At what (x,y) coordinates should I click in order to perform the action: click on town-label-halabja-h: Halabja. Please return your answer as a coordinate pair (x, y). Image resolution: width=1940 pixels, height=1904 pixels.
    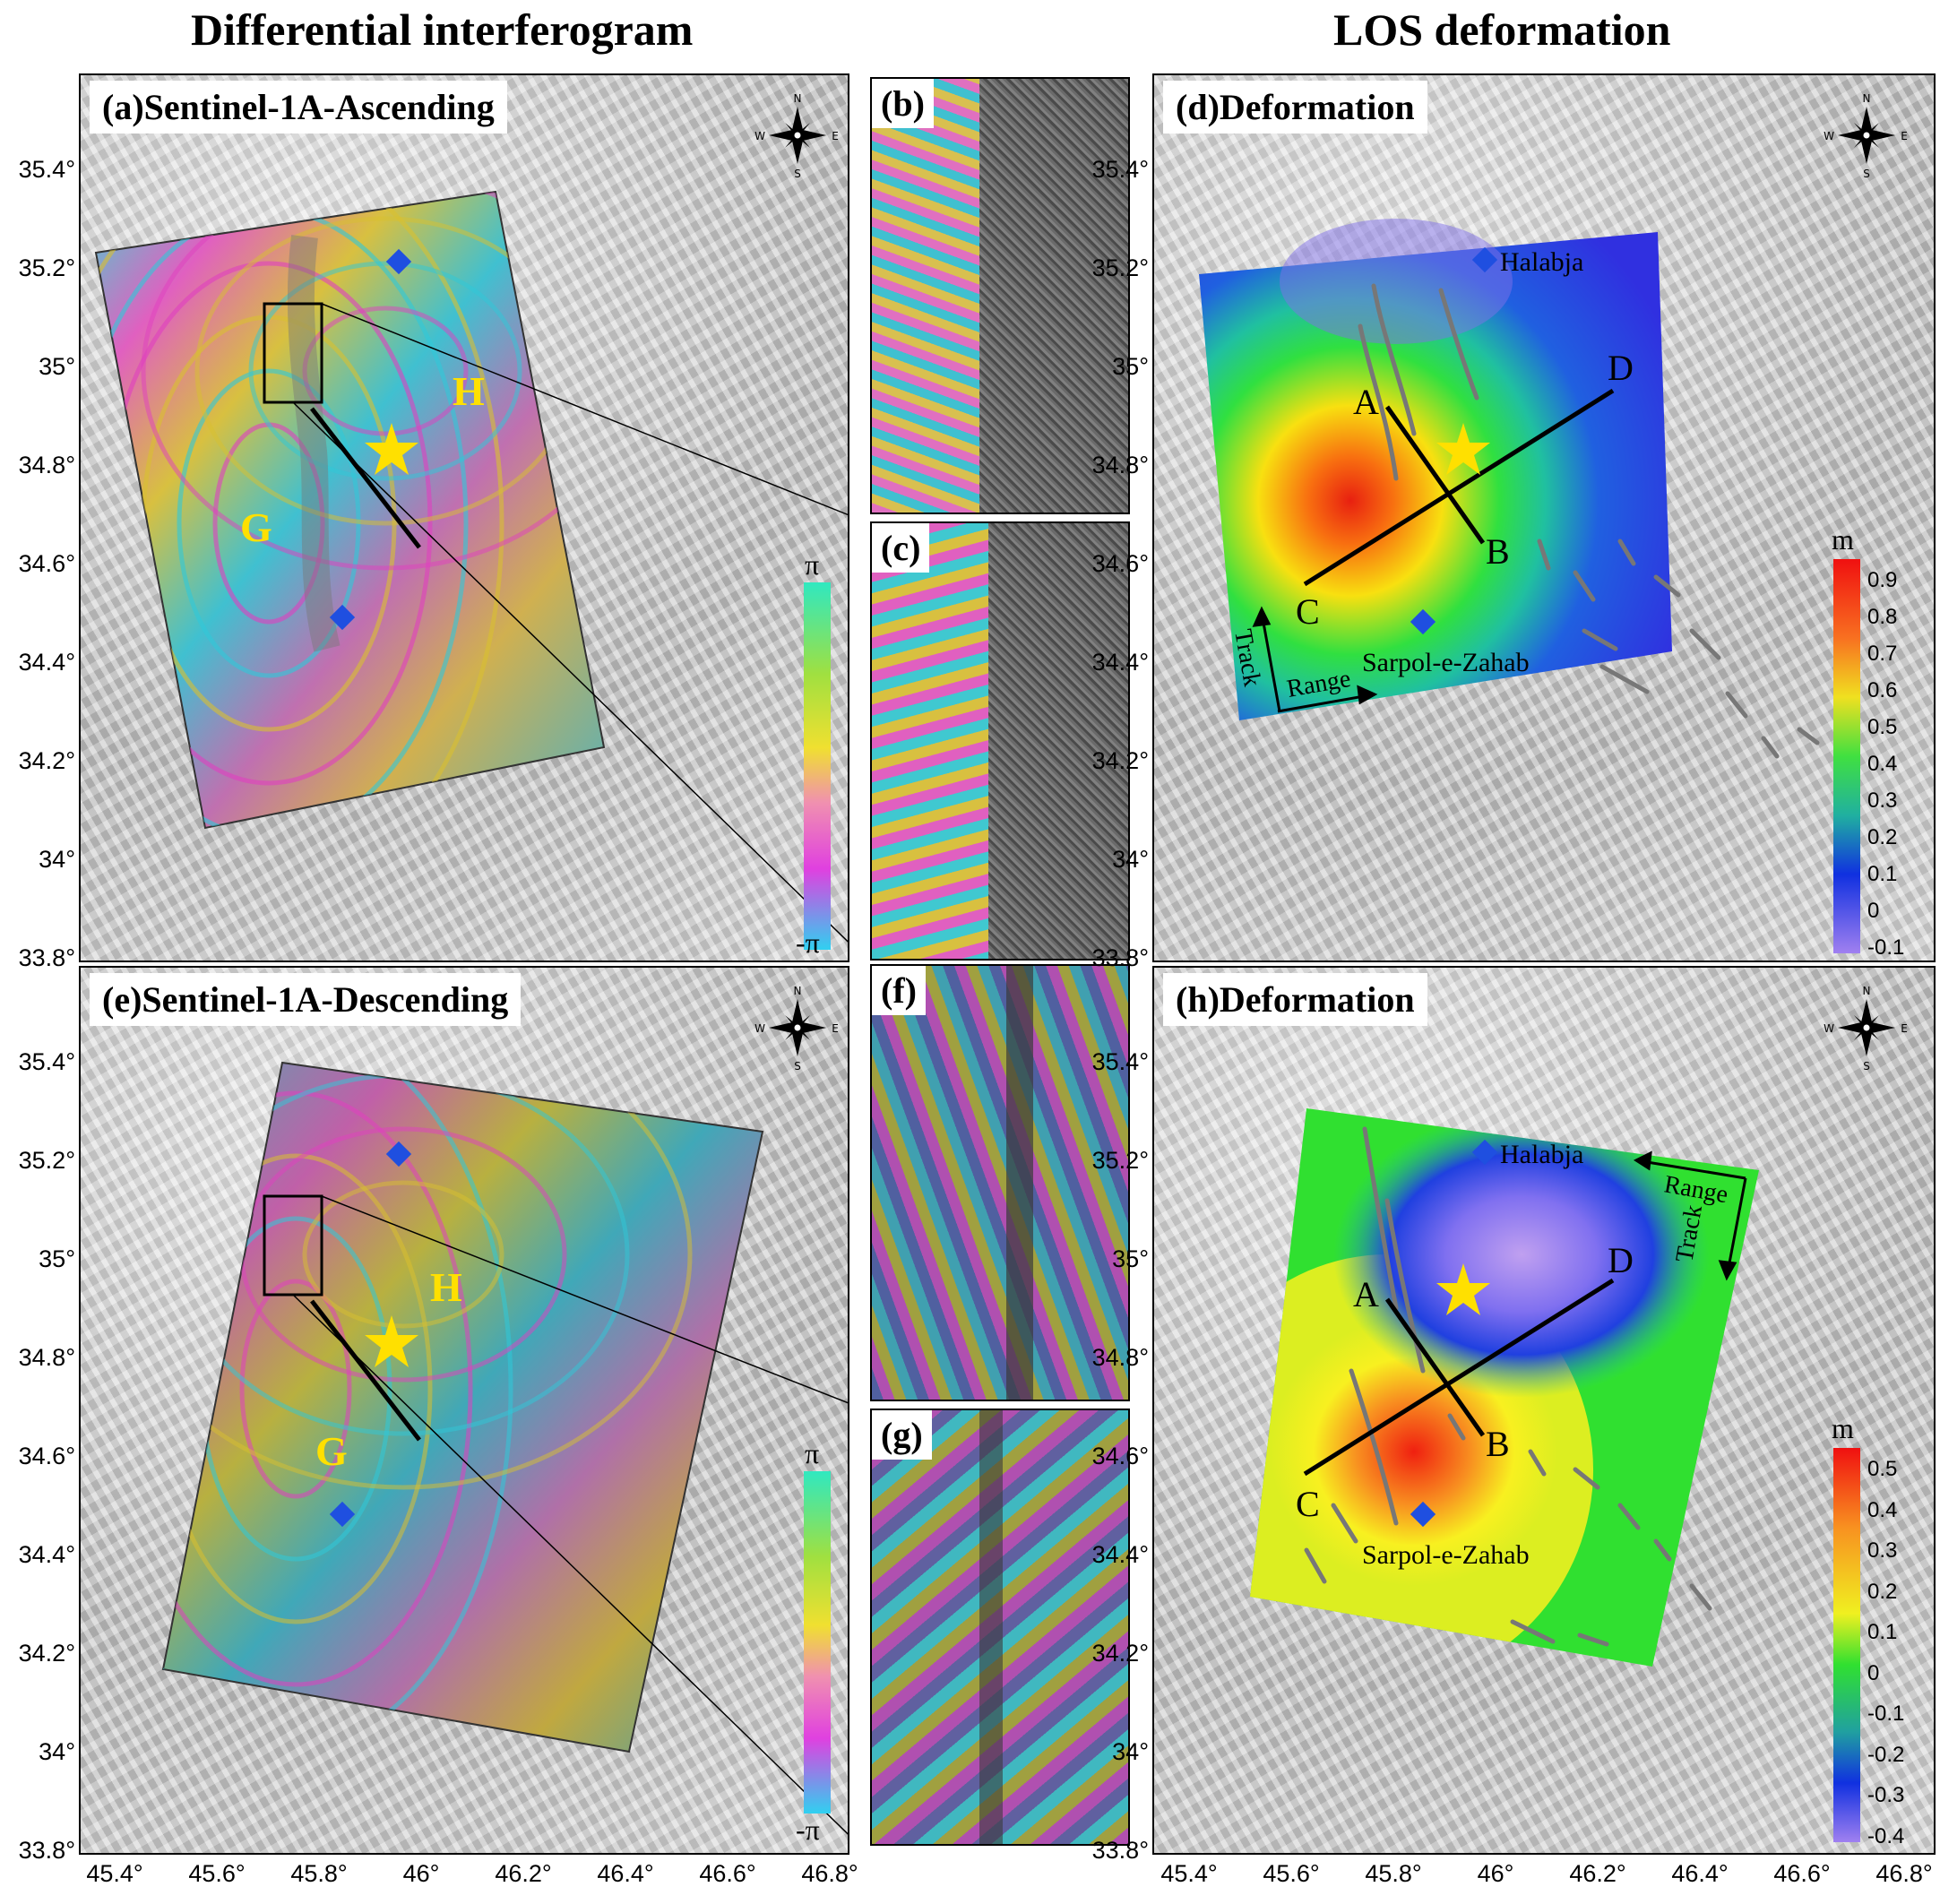
    Looking at the image, I should click on (1541, 1154).